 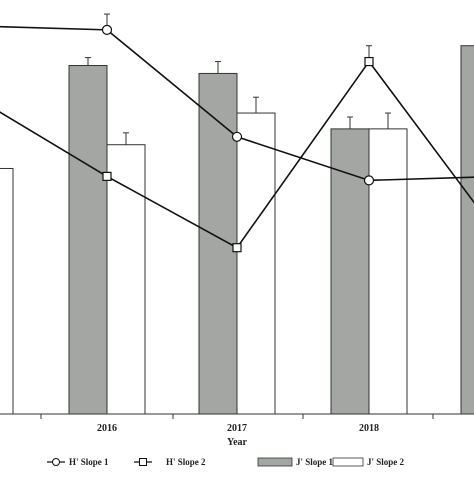 What do you see at coordinates (237, 442) in the screenshot?
I see `x-axis-title: Year` at bounding box center [237, 442].